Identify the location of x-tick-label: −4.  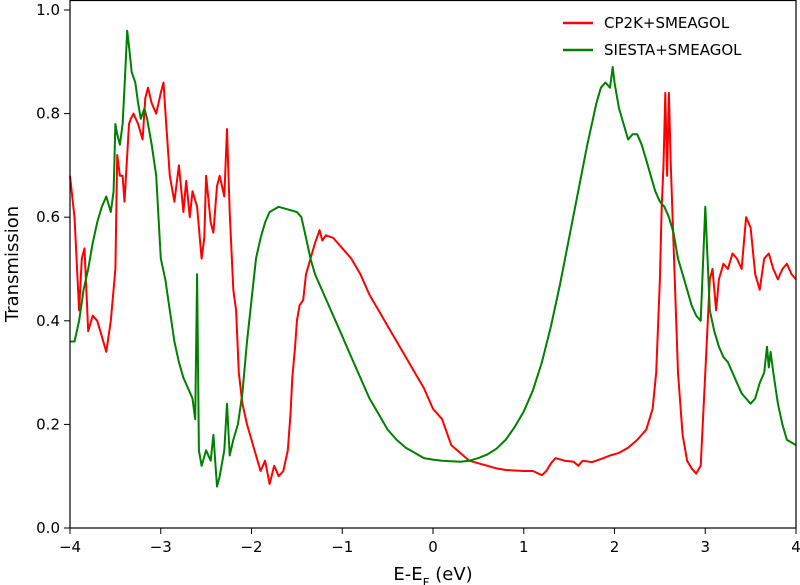
(70, 547).